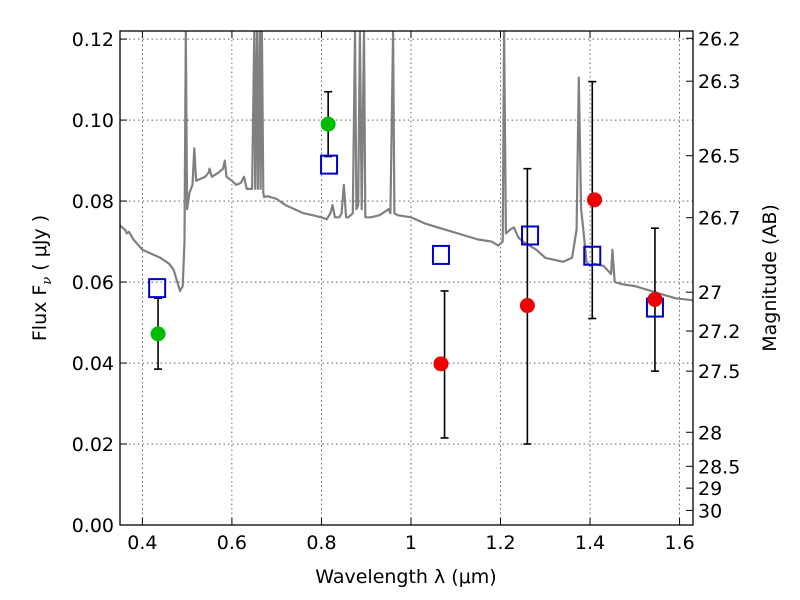  What do you see at coordinates (710, 489) in the screenshot?
I see `y2-tick-label: 29` at bounding box center [710, 489].